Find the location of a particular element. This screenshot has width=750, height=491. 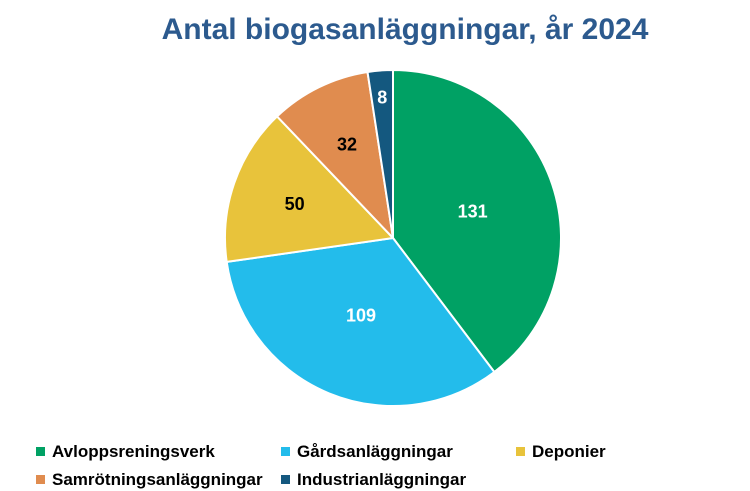

legend-item: Samrötningsanläggningar is located at coordinates (158, 479).